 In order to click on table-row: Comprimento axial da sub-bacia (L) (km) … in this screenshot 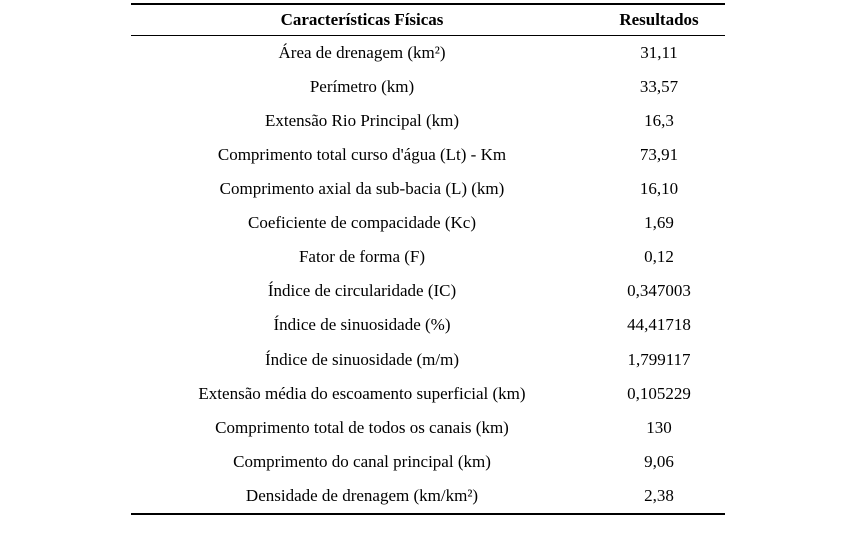, I will do `click(428, 189)`.